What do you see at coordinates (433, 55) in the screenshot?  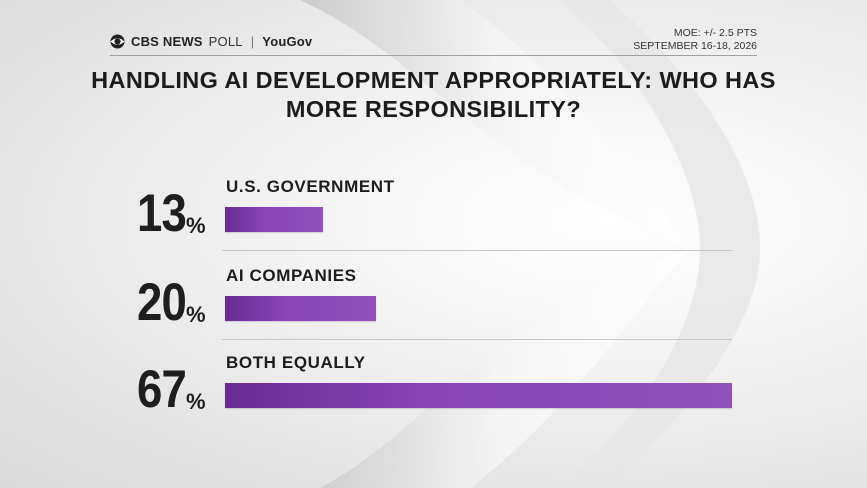 I see `header-rule` at bounding box center [433, 55].